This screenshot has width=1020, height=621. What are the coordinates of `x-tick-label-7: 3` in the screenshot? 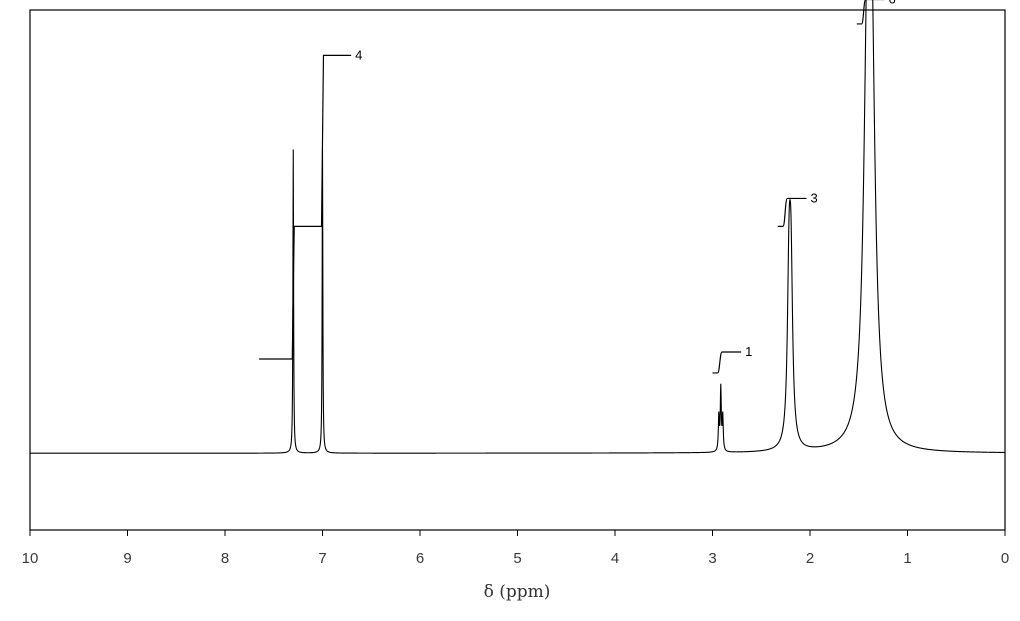 It's located at (712, 558).